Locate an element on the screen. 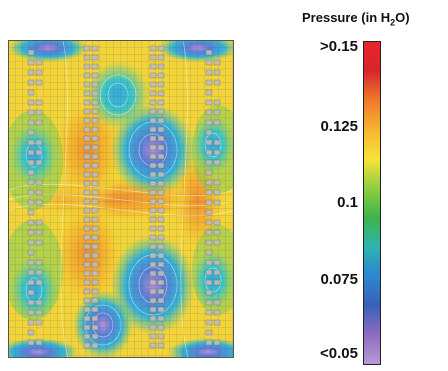 The width and height of the screenshot is (448, 371). tick-label-min: <0.05 is located at coordinates (339, 353).